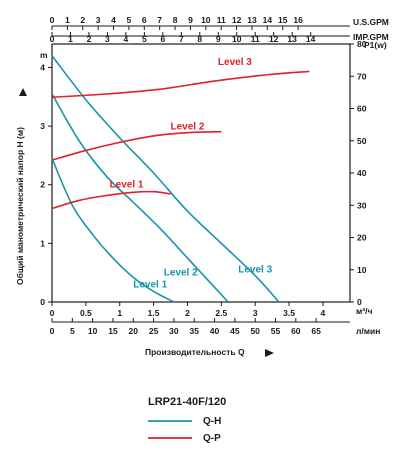 The height and width of the screenshot is (450, 402). Describe the element at coordinates (237, 39) in the screenshot. I see `x-impgpm-tick-label: 10` at that location.